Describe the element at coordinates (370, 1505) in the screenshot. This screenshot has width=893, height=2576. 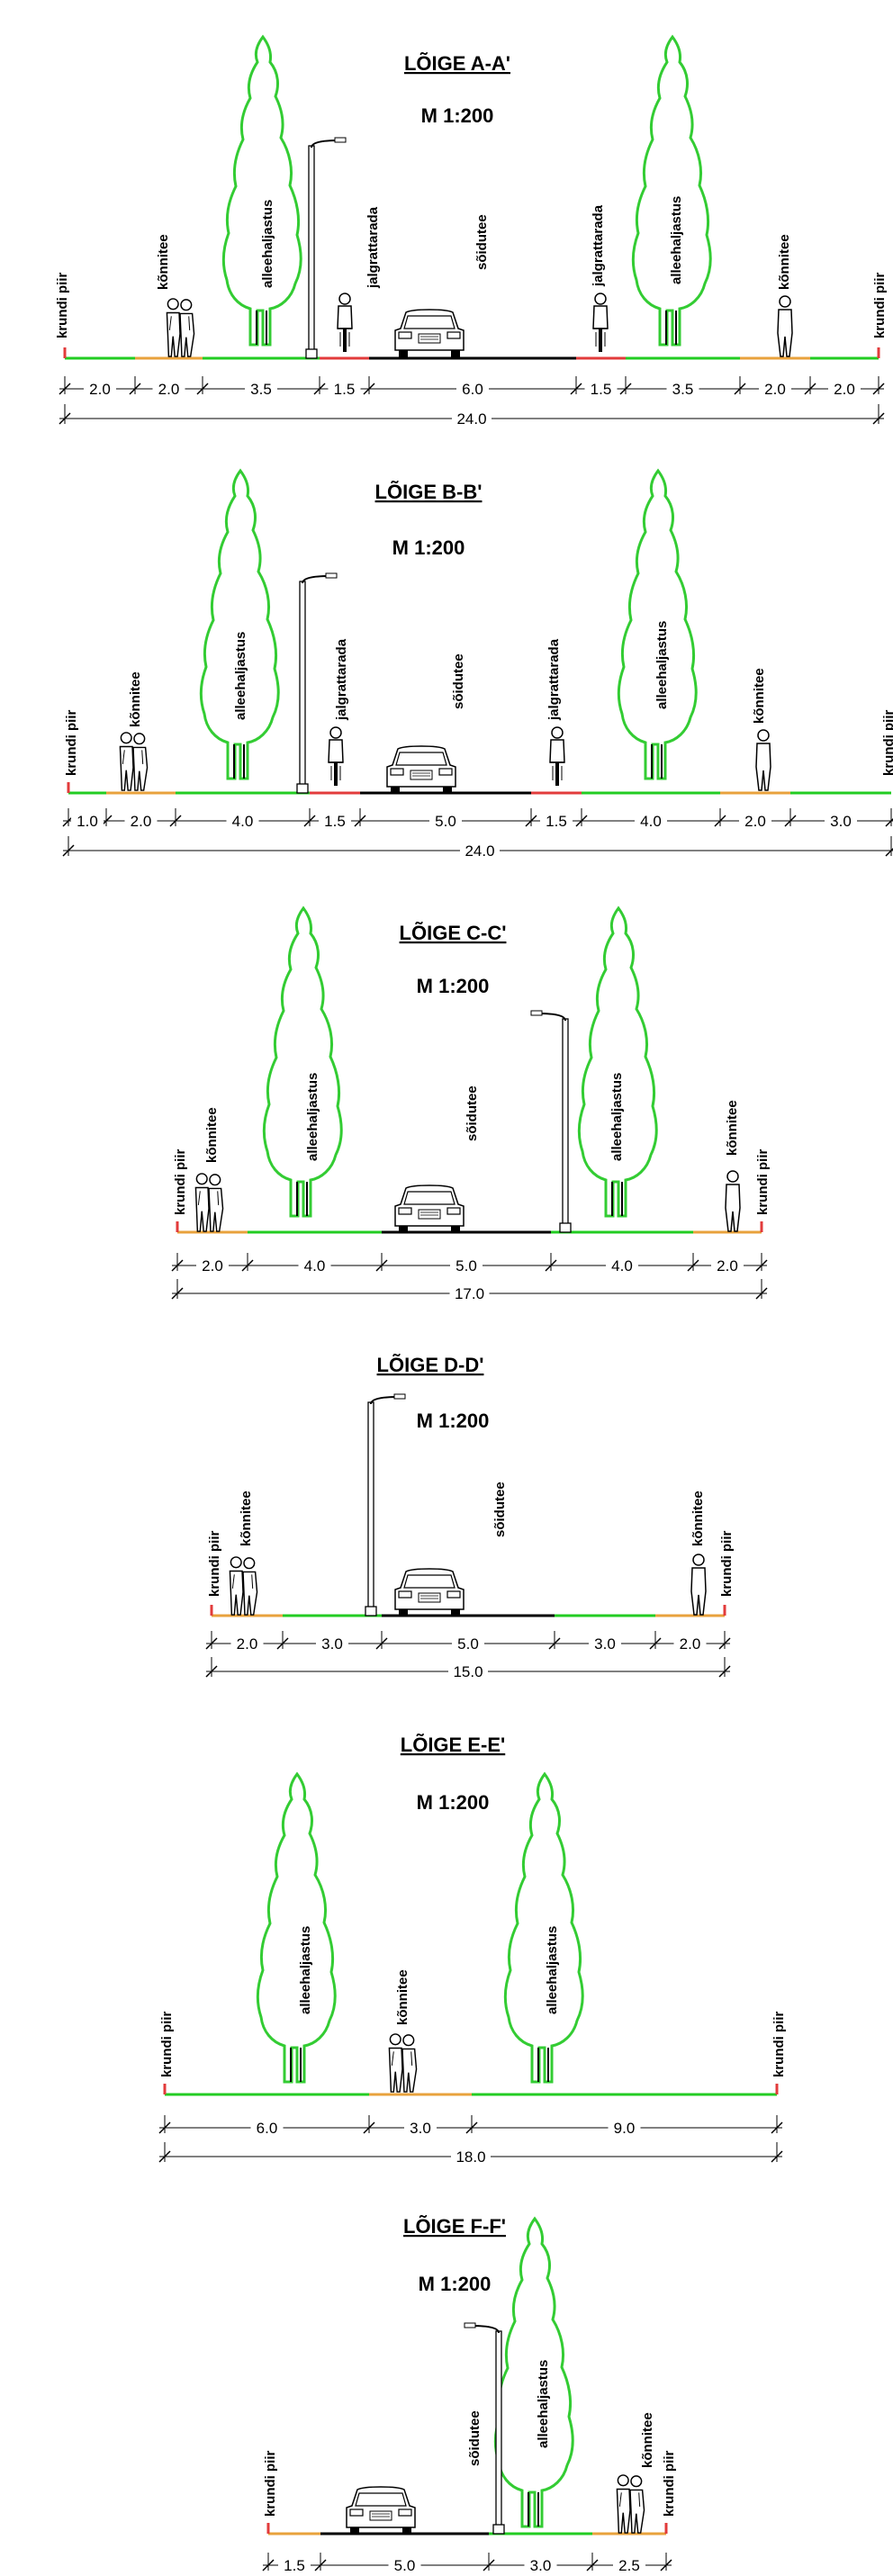
I see `lamp-post-icon` at that location.